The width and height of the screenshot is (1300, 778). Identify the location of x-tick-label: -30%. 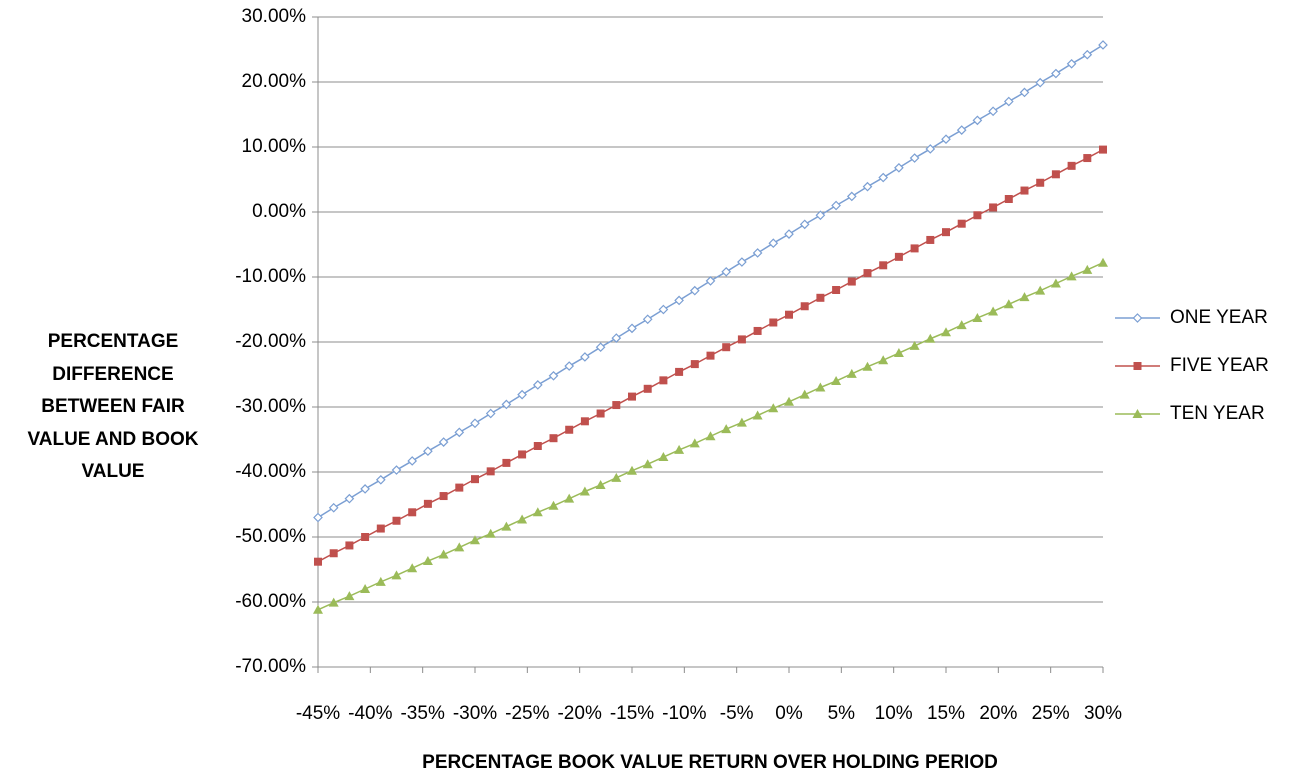
(475, 713).